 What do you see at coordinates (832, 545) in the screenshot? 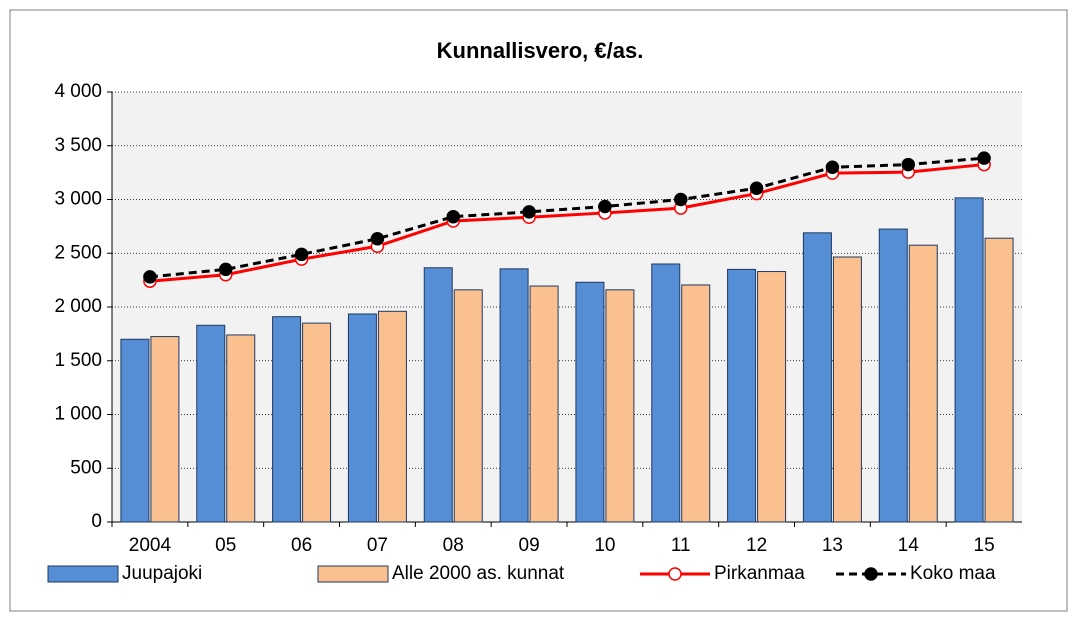
I see `x-tick-label: 13` at bounding box center [832, 545].